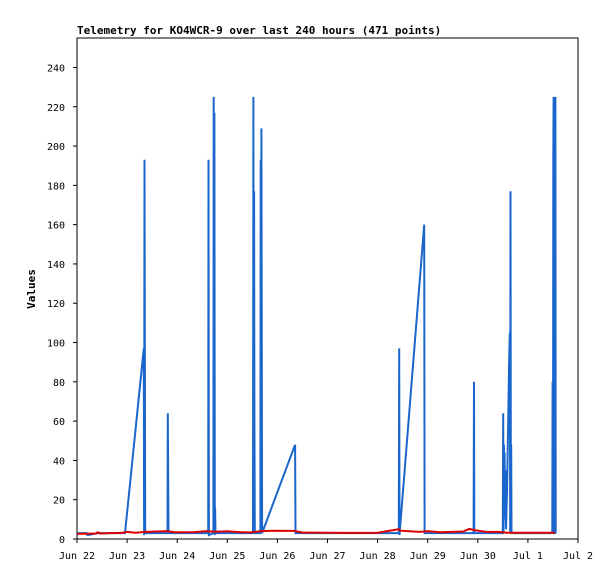 This screenshot has width=615, height=579. What do you see at coordinates (478, 556) in the screenshot?
I see `x-tick-label: Jun 30` at bounding box center [478, 556].